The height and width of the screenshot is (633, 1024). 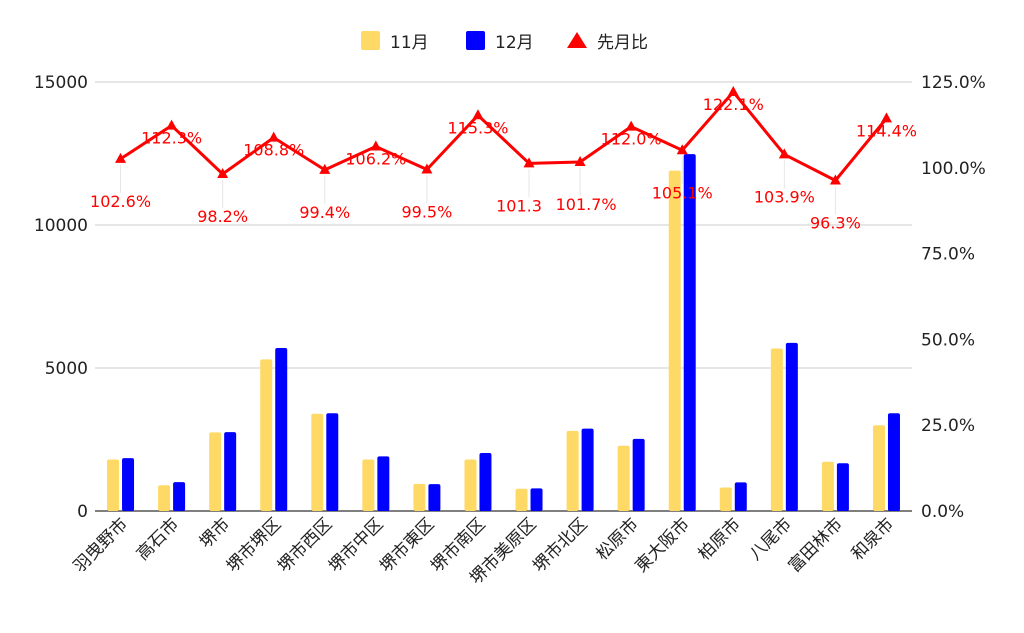 What do you see at coordinates (61, 83) in the screenshot?
I see `left-tick-label: 15000` at bounding box center [61, 83].